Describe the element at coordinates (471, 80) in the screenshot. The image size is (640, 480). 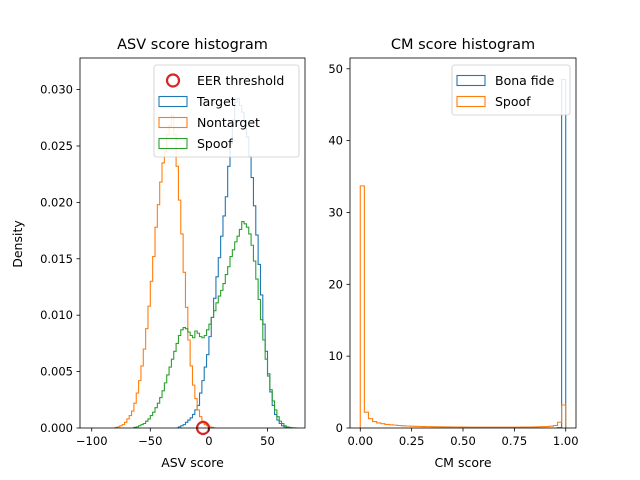
I see `cm-legend-swatch-bona-fide` at that location.